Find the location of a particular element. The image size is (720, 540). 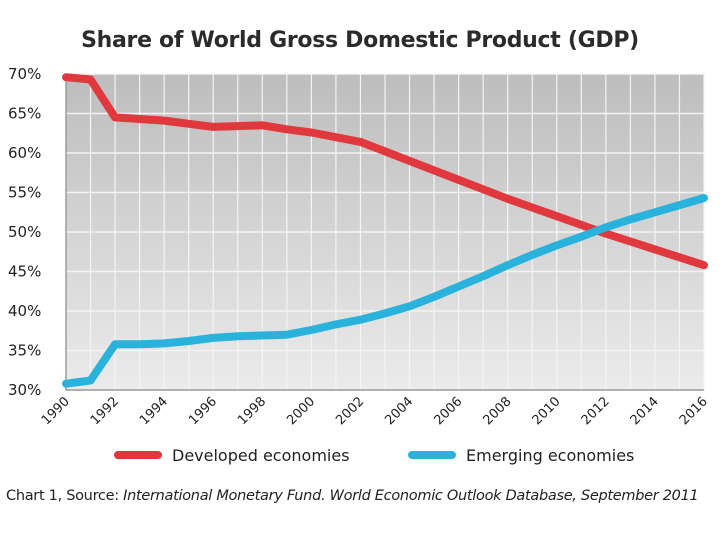

x-tick-label: 2004 is located at coordinates (399, 411).